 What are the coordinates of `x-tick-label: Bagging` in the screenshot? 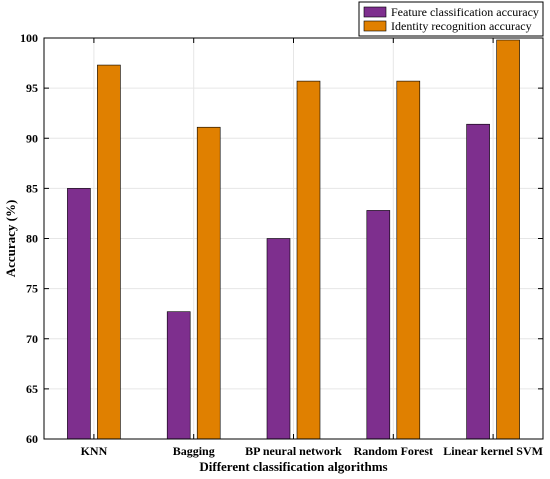 It's located at (194, 451).